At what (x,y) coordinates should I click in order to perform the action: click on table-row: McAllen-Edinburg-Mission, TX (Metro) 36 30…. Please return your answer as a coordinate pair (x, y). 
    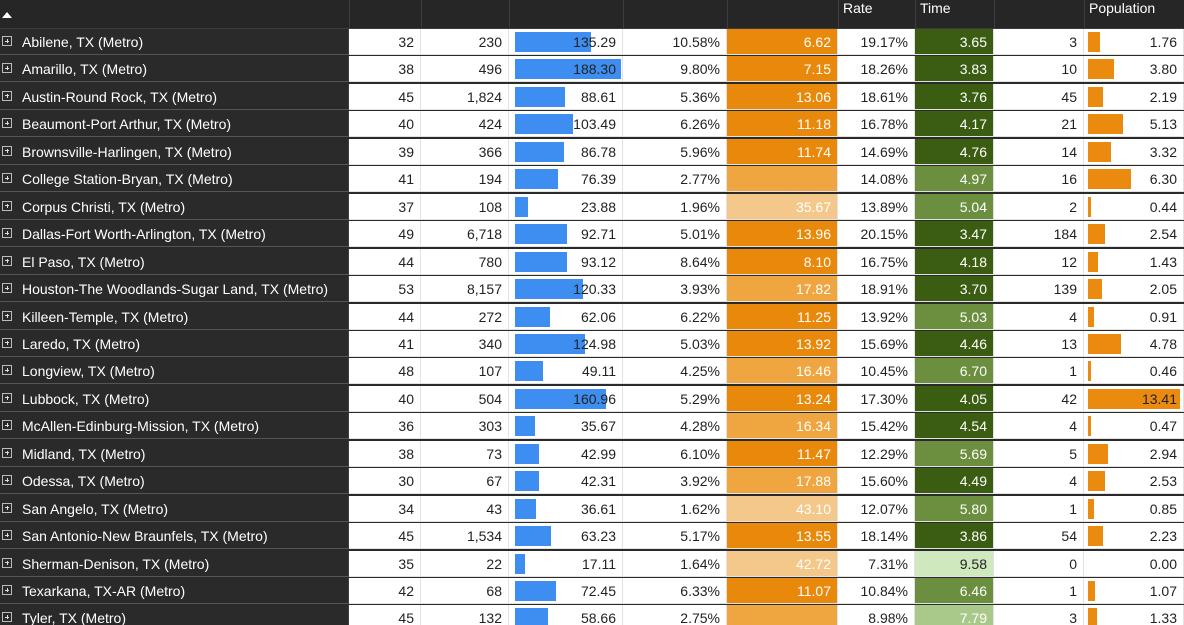
    Looking at the image, I should click on (592, 426).